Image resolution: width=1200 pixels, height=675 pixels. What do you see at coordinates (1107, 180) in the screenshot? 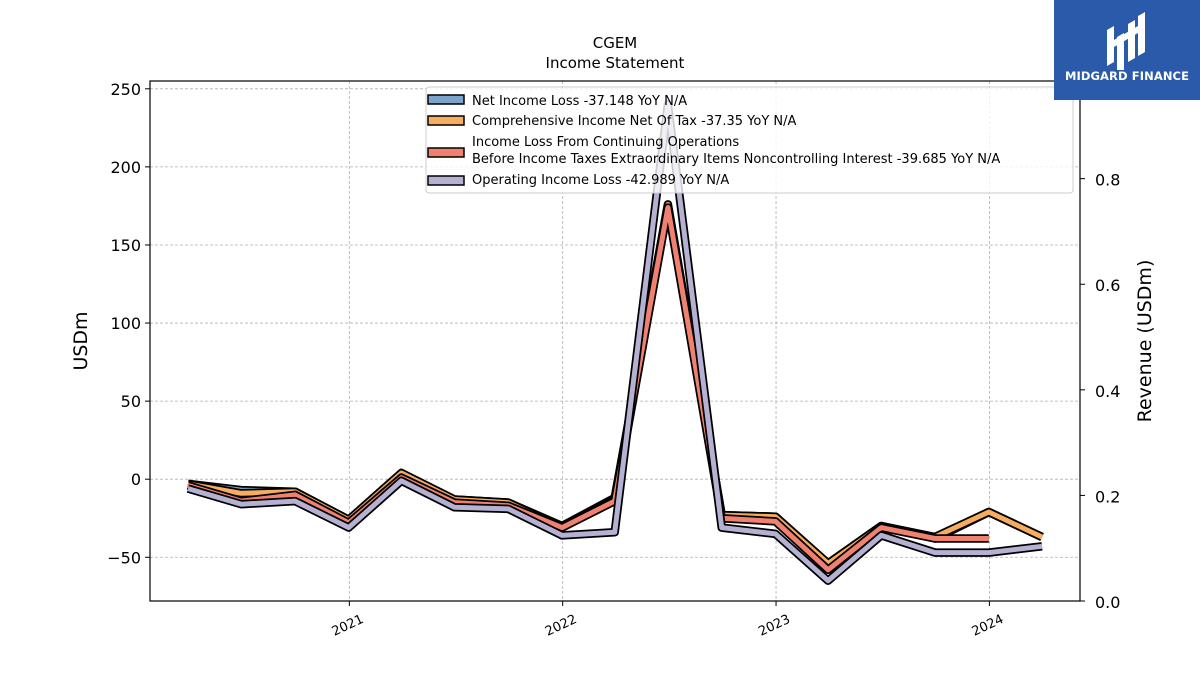
I see `y2-tick-label: 0.8` at bounding box center [1107, 180].